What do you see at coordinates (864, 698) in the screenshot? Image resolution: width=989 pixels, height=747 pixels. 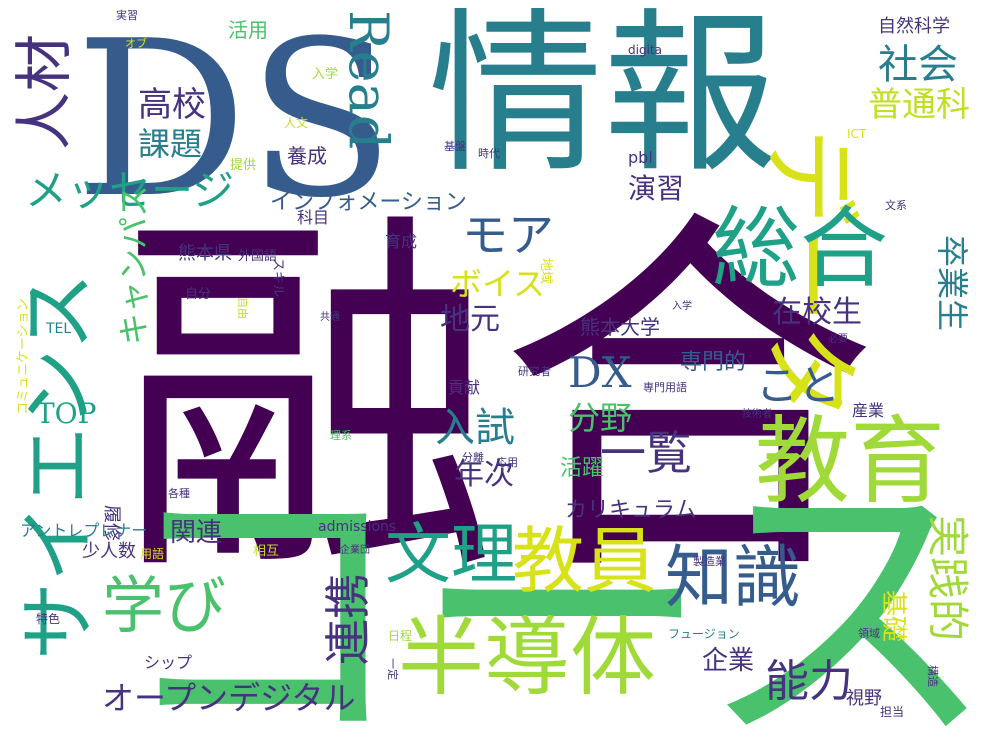 I see `word-shiya: 視野` at bounding box center [864, 698].